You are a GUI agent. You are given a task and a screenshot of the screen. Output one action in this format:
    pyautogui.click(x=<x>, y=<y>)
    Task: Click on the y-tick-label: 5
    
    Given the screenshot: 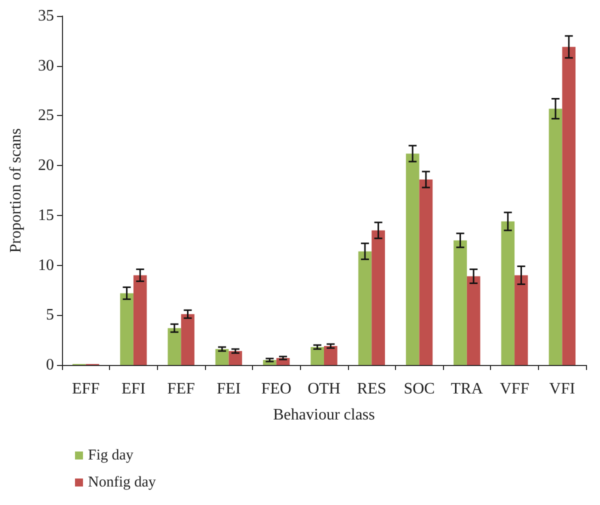 What is the action you would take?
    pyautogui.click(x=50, y=315)
    